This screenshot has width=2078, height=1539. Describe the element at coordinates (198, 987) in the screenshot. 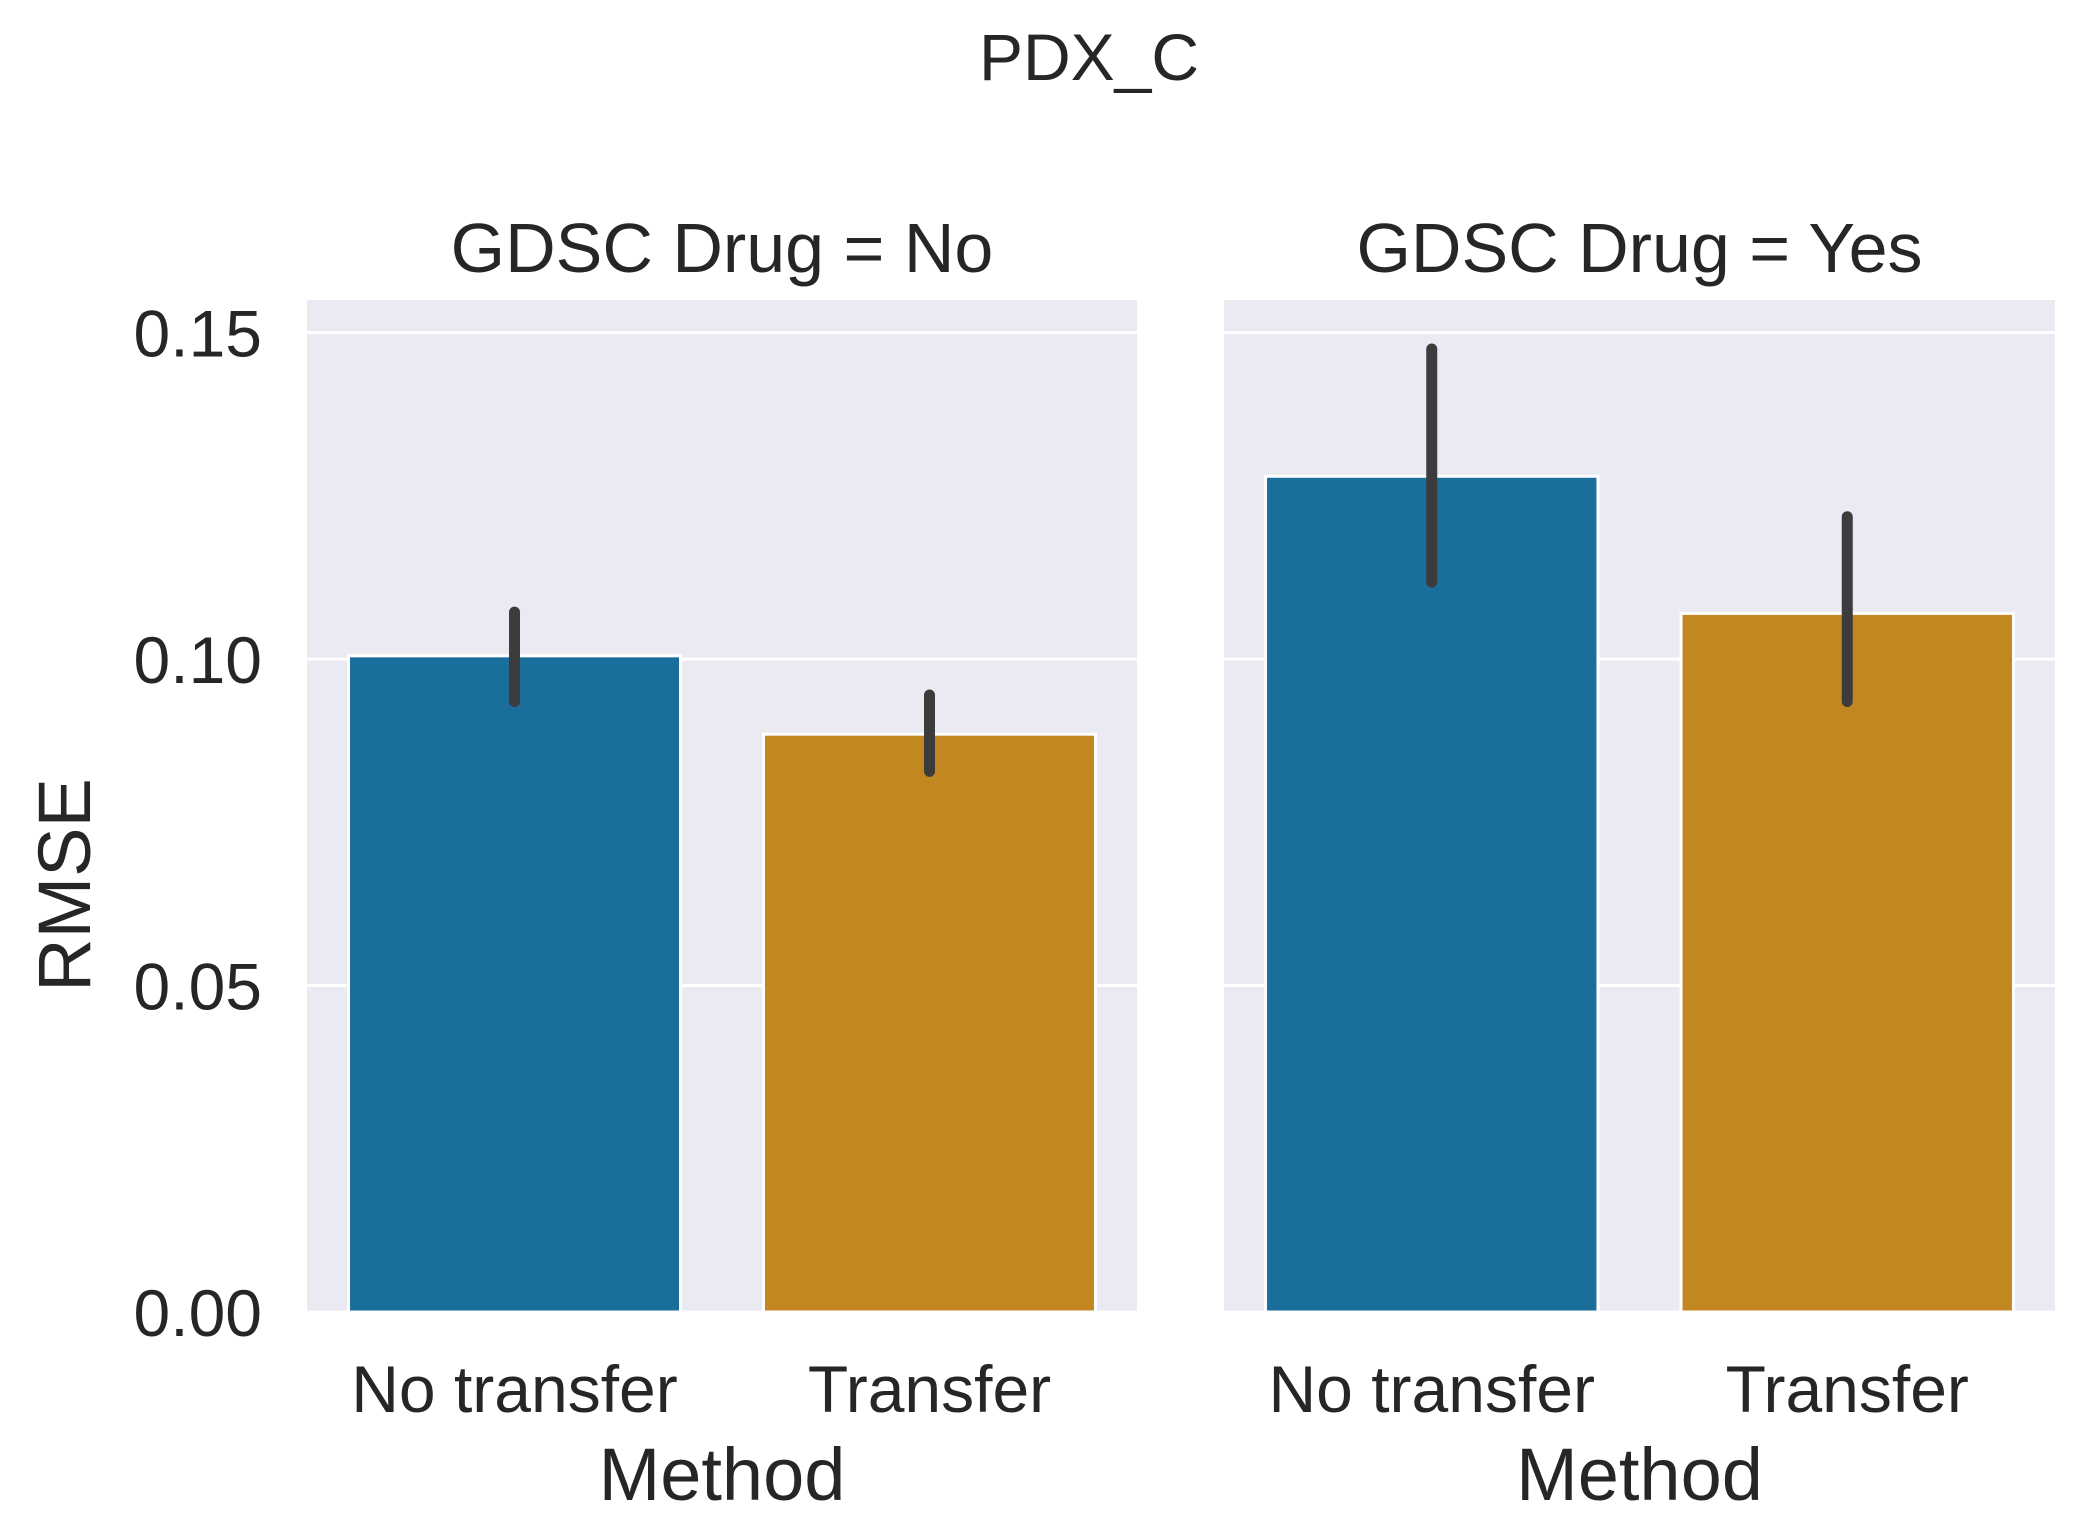

I see `y-tick-label: 0.05` at that location.